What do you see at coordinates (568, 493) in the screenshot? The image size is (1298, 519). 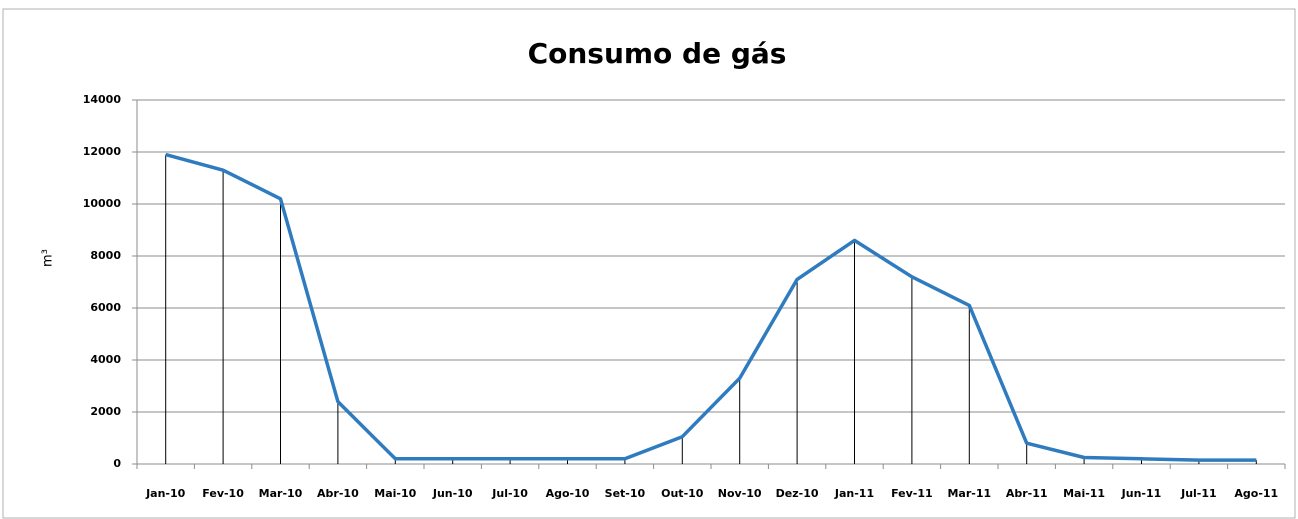 I see `x-tick-label: Ago-10` at bounding box center [568, 493].